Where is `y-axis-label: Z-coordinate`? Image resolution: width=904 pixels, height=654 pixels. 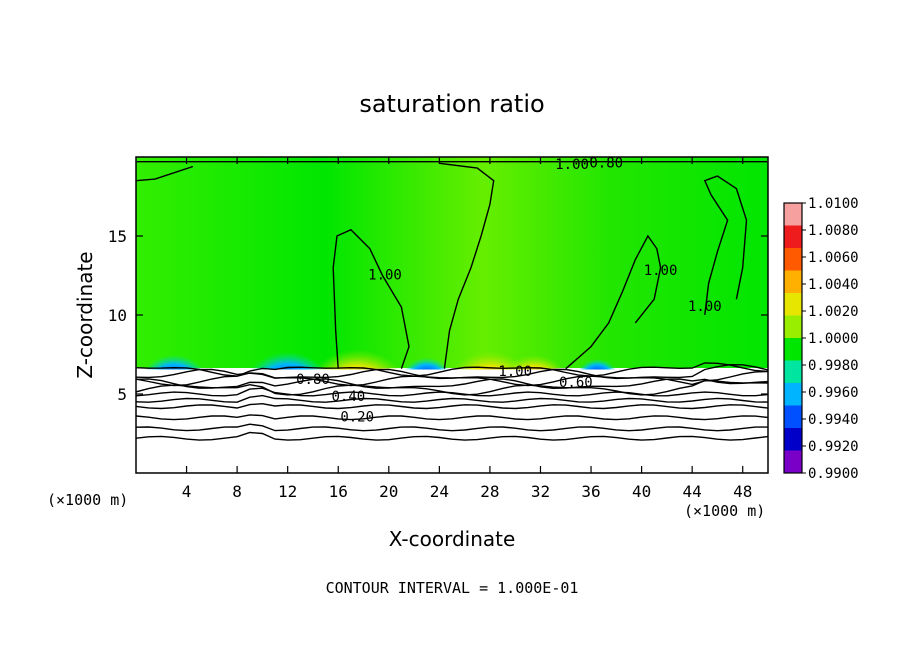 y-axis-label: Z-coordinate is located at coordinates (85, 314).